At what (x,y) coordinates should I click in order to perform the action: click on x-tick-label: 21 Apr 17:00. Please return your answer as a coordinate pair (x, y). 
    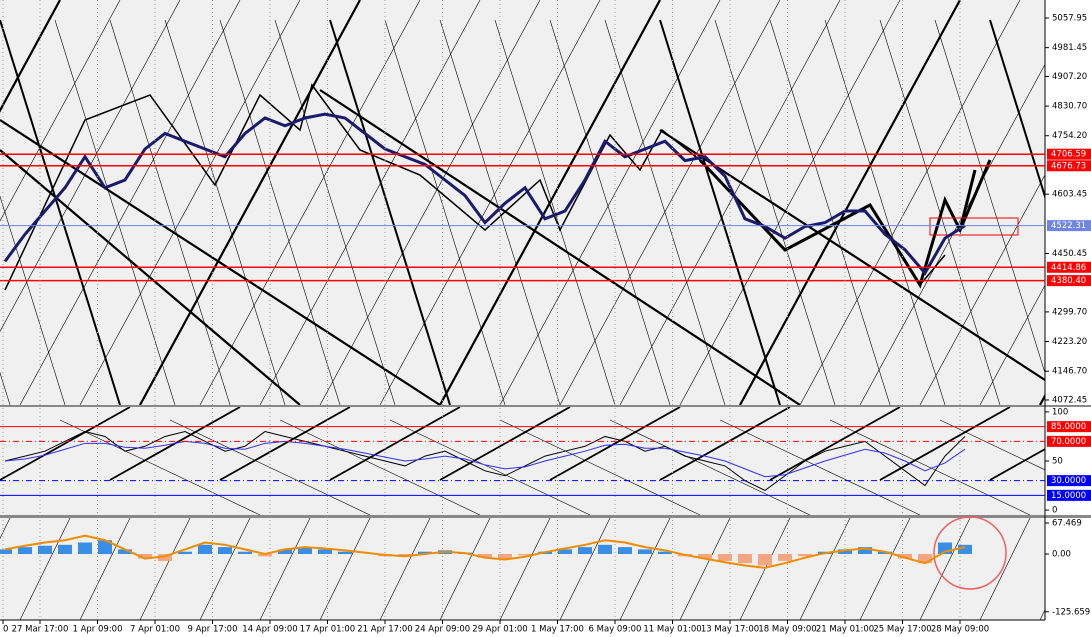
    Looking at the image, I should click on (384, 630).